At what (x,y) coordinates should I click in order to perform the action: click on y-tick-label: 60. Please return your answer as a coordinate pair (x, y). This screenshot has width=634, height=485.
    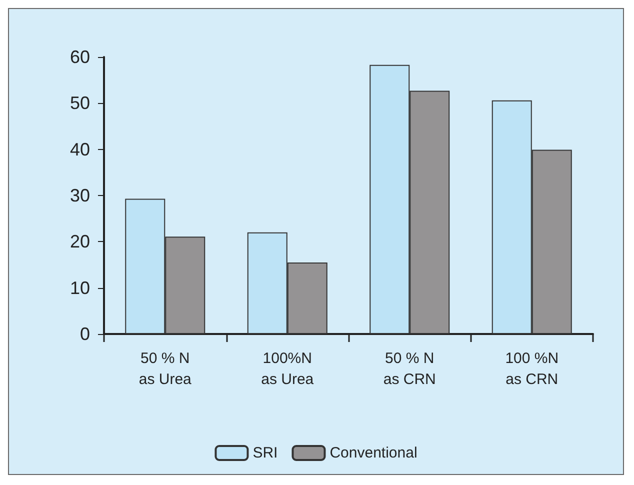
    Looking at the image, I should click on (80, 57).